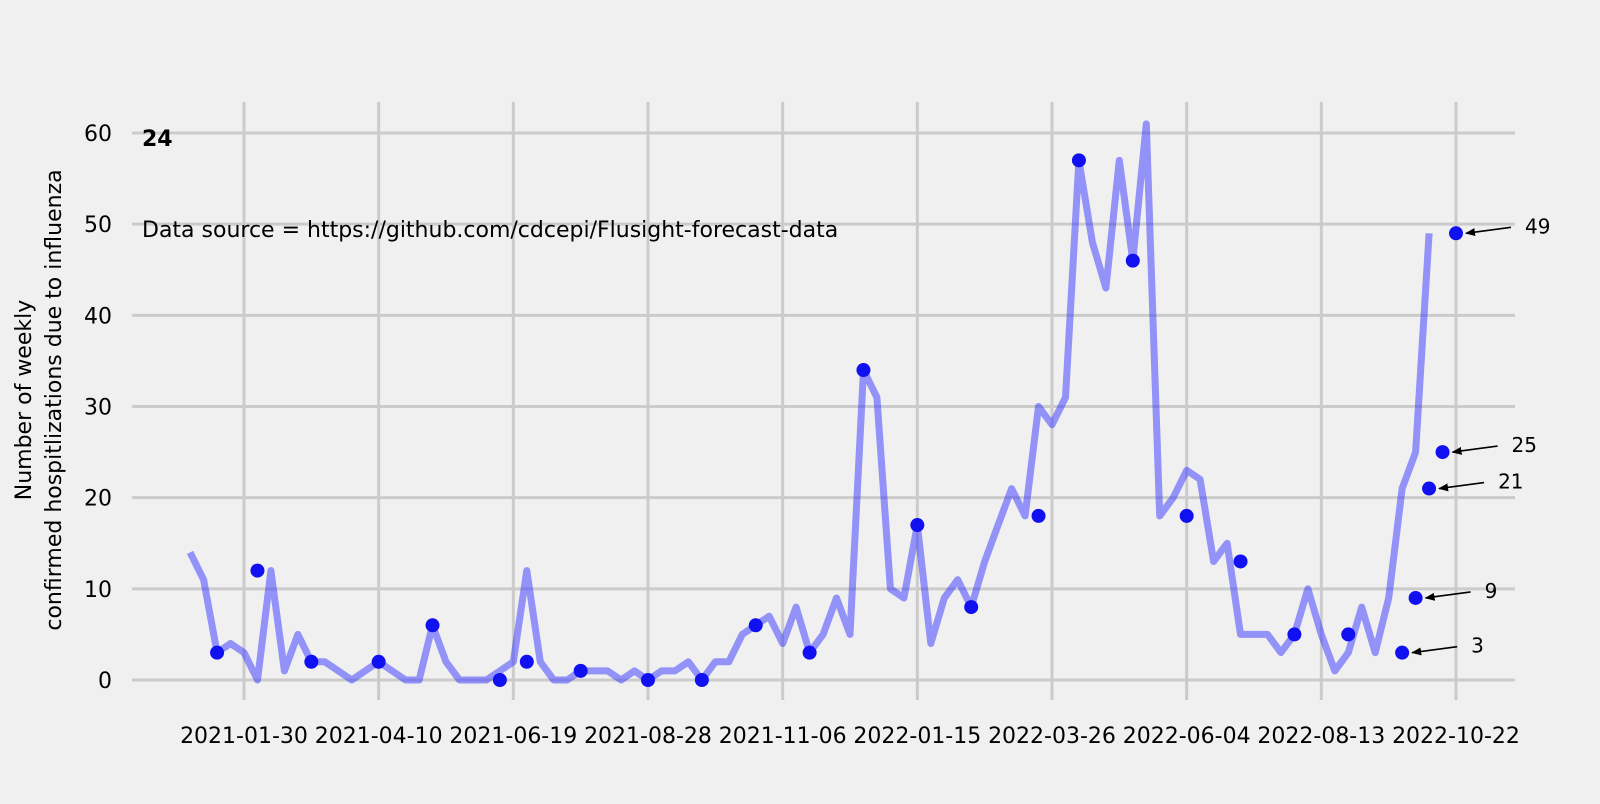 The image size is (1600, 804). Describe the element at coordinates (98, 134) in the screenshot. I see `y-tick-label: 60` at that location.